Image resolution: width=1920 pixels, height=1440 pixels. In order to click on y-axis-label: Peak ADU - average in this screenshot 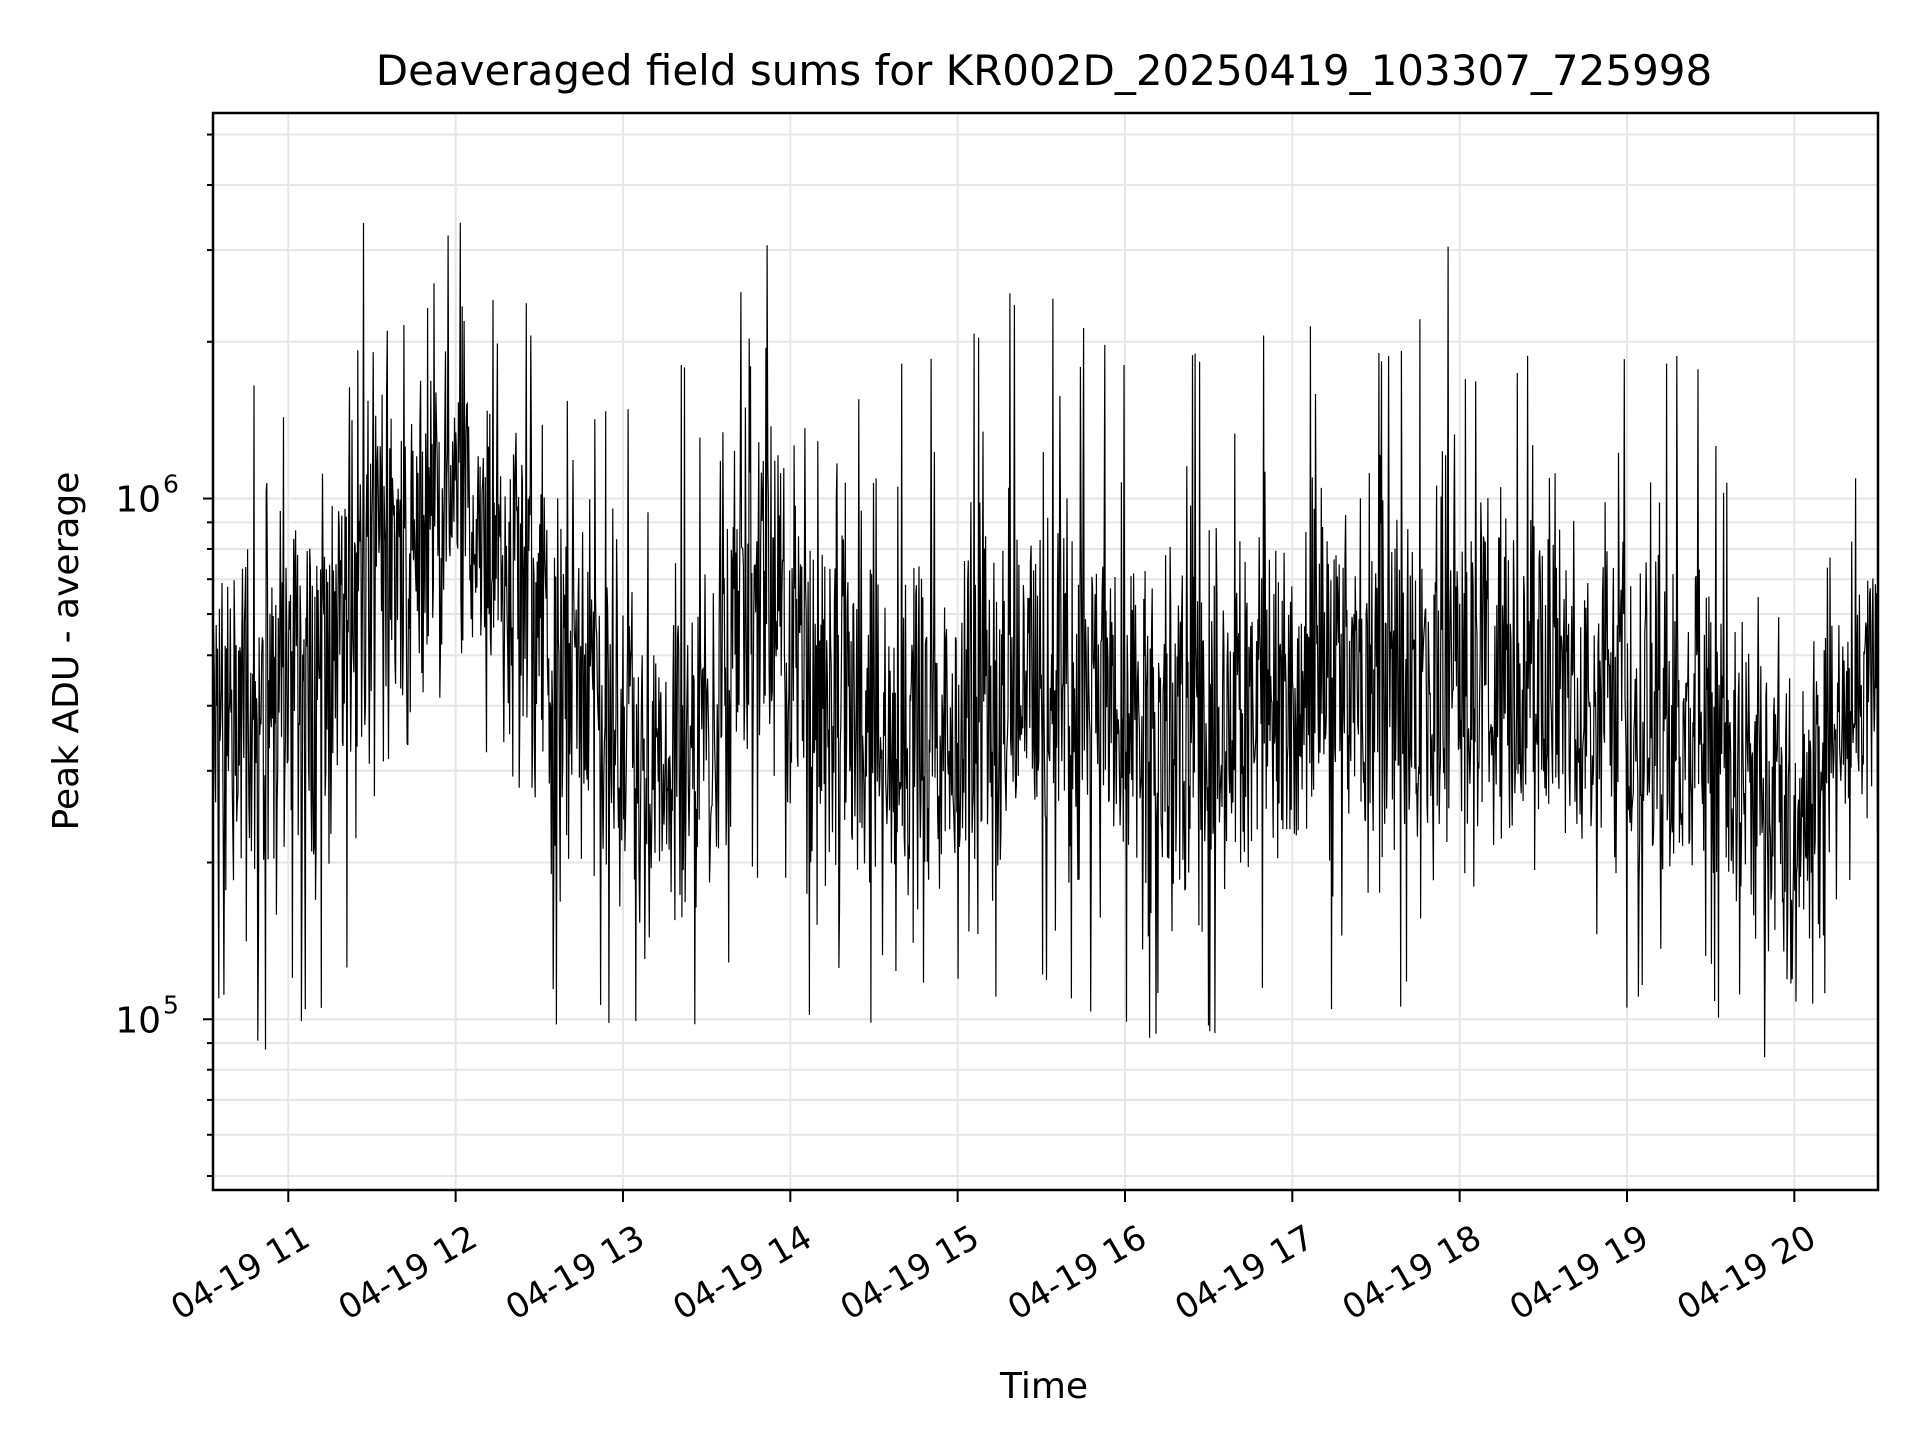, I will do `click(66, 651)`.